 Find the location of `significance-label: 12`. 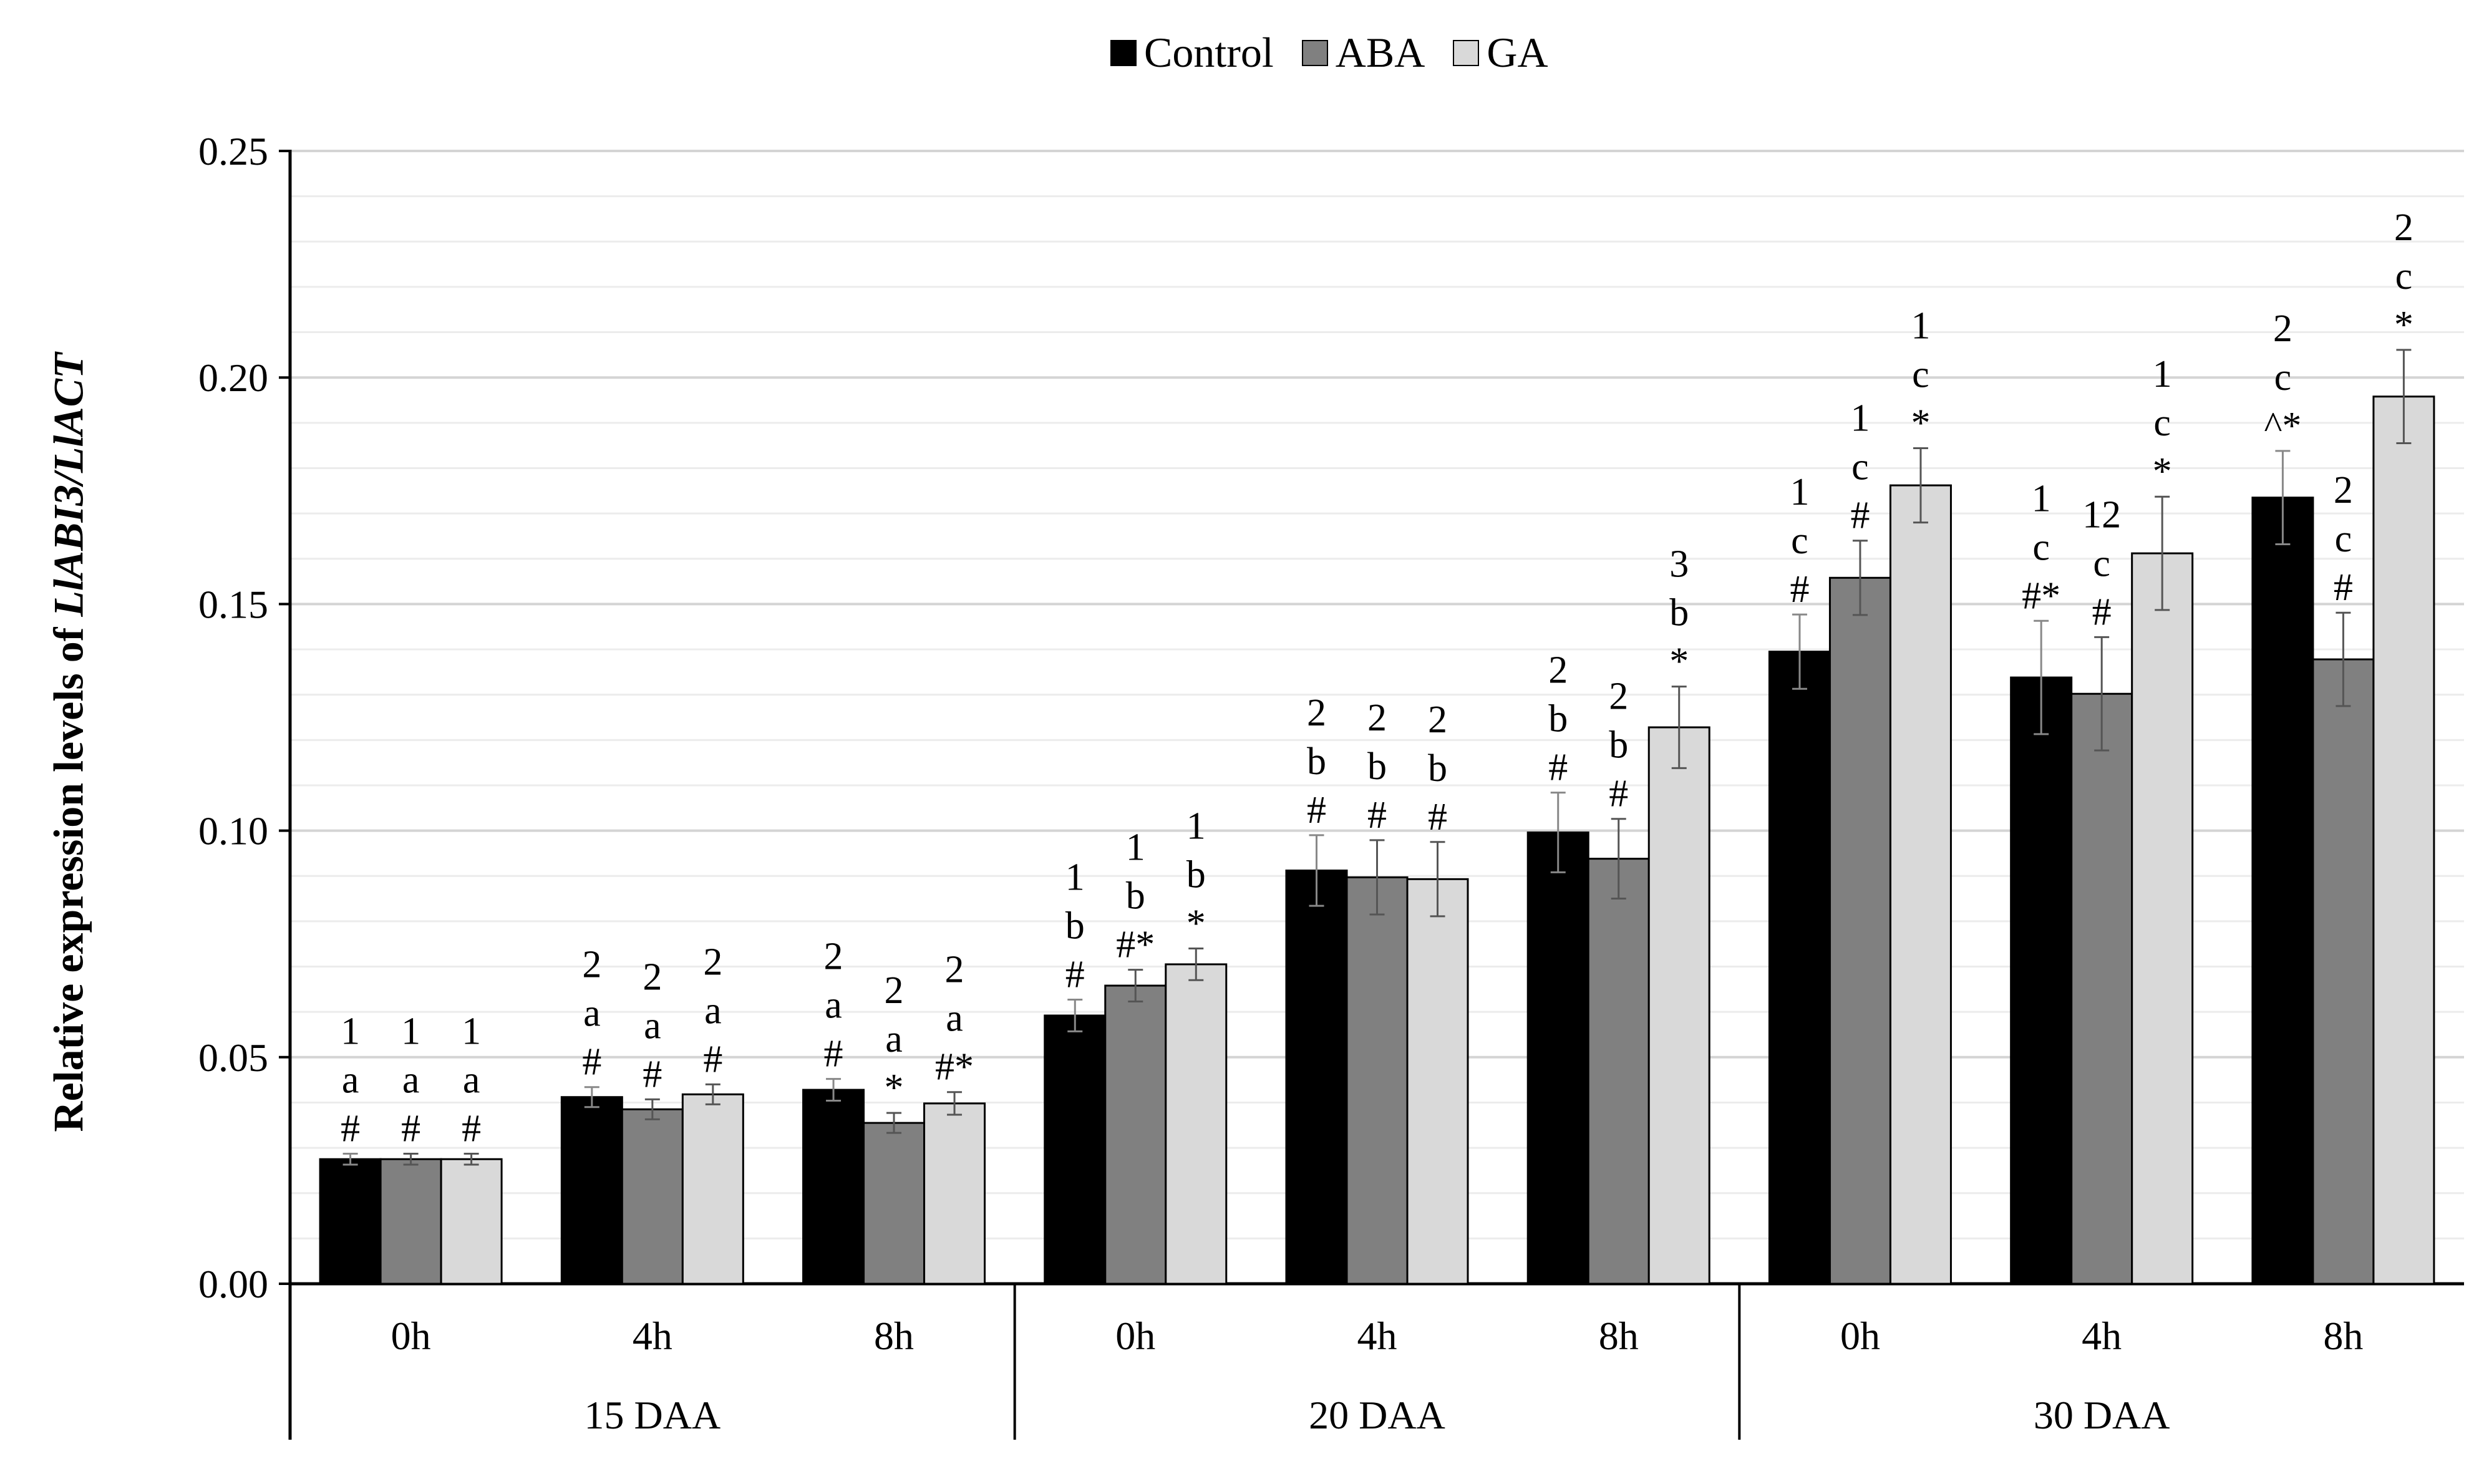

significance-label: 12 is located at coordinates (2101, 514).